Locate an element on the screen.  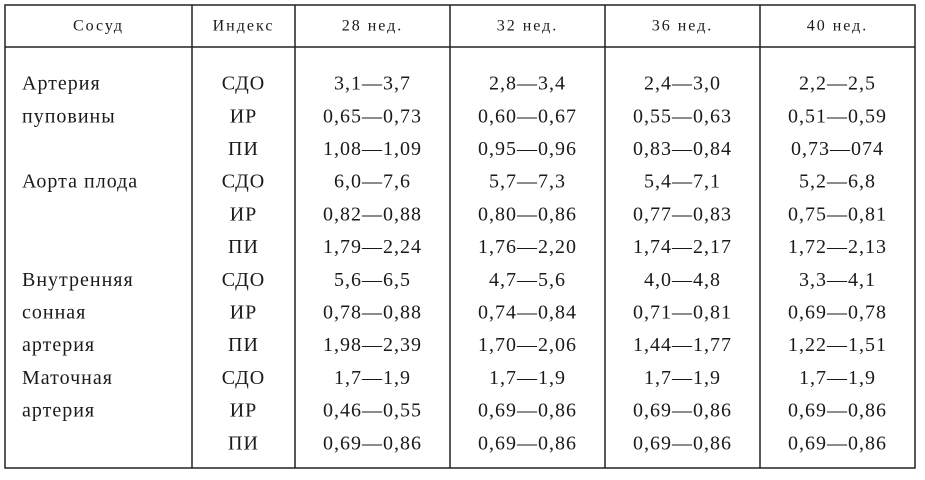
value-cell: 1,72—2,13 is located at coordinates (837, 247).